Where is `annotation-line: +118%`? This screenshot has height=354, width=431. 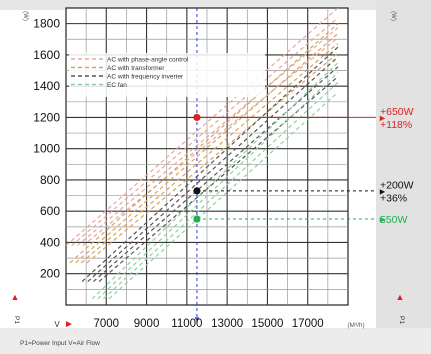
annotation-line: +118% is located at coordinates (396, 125).